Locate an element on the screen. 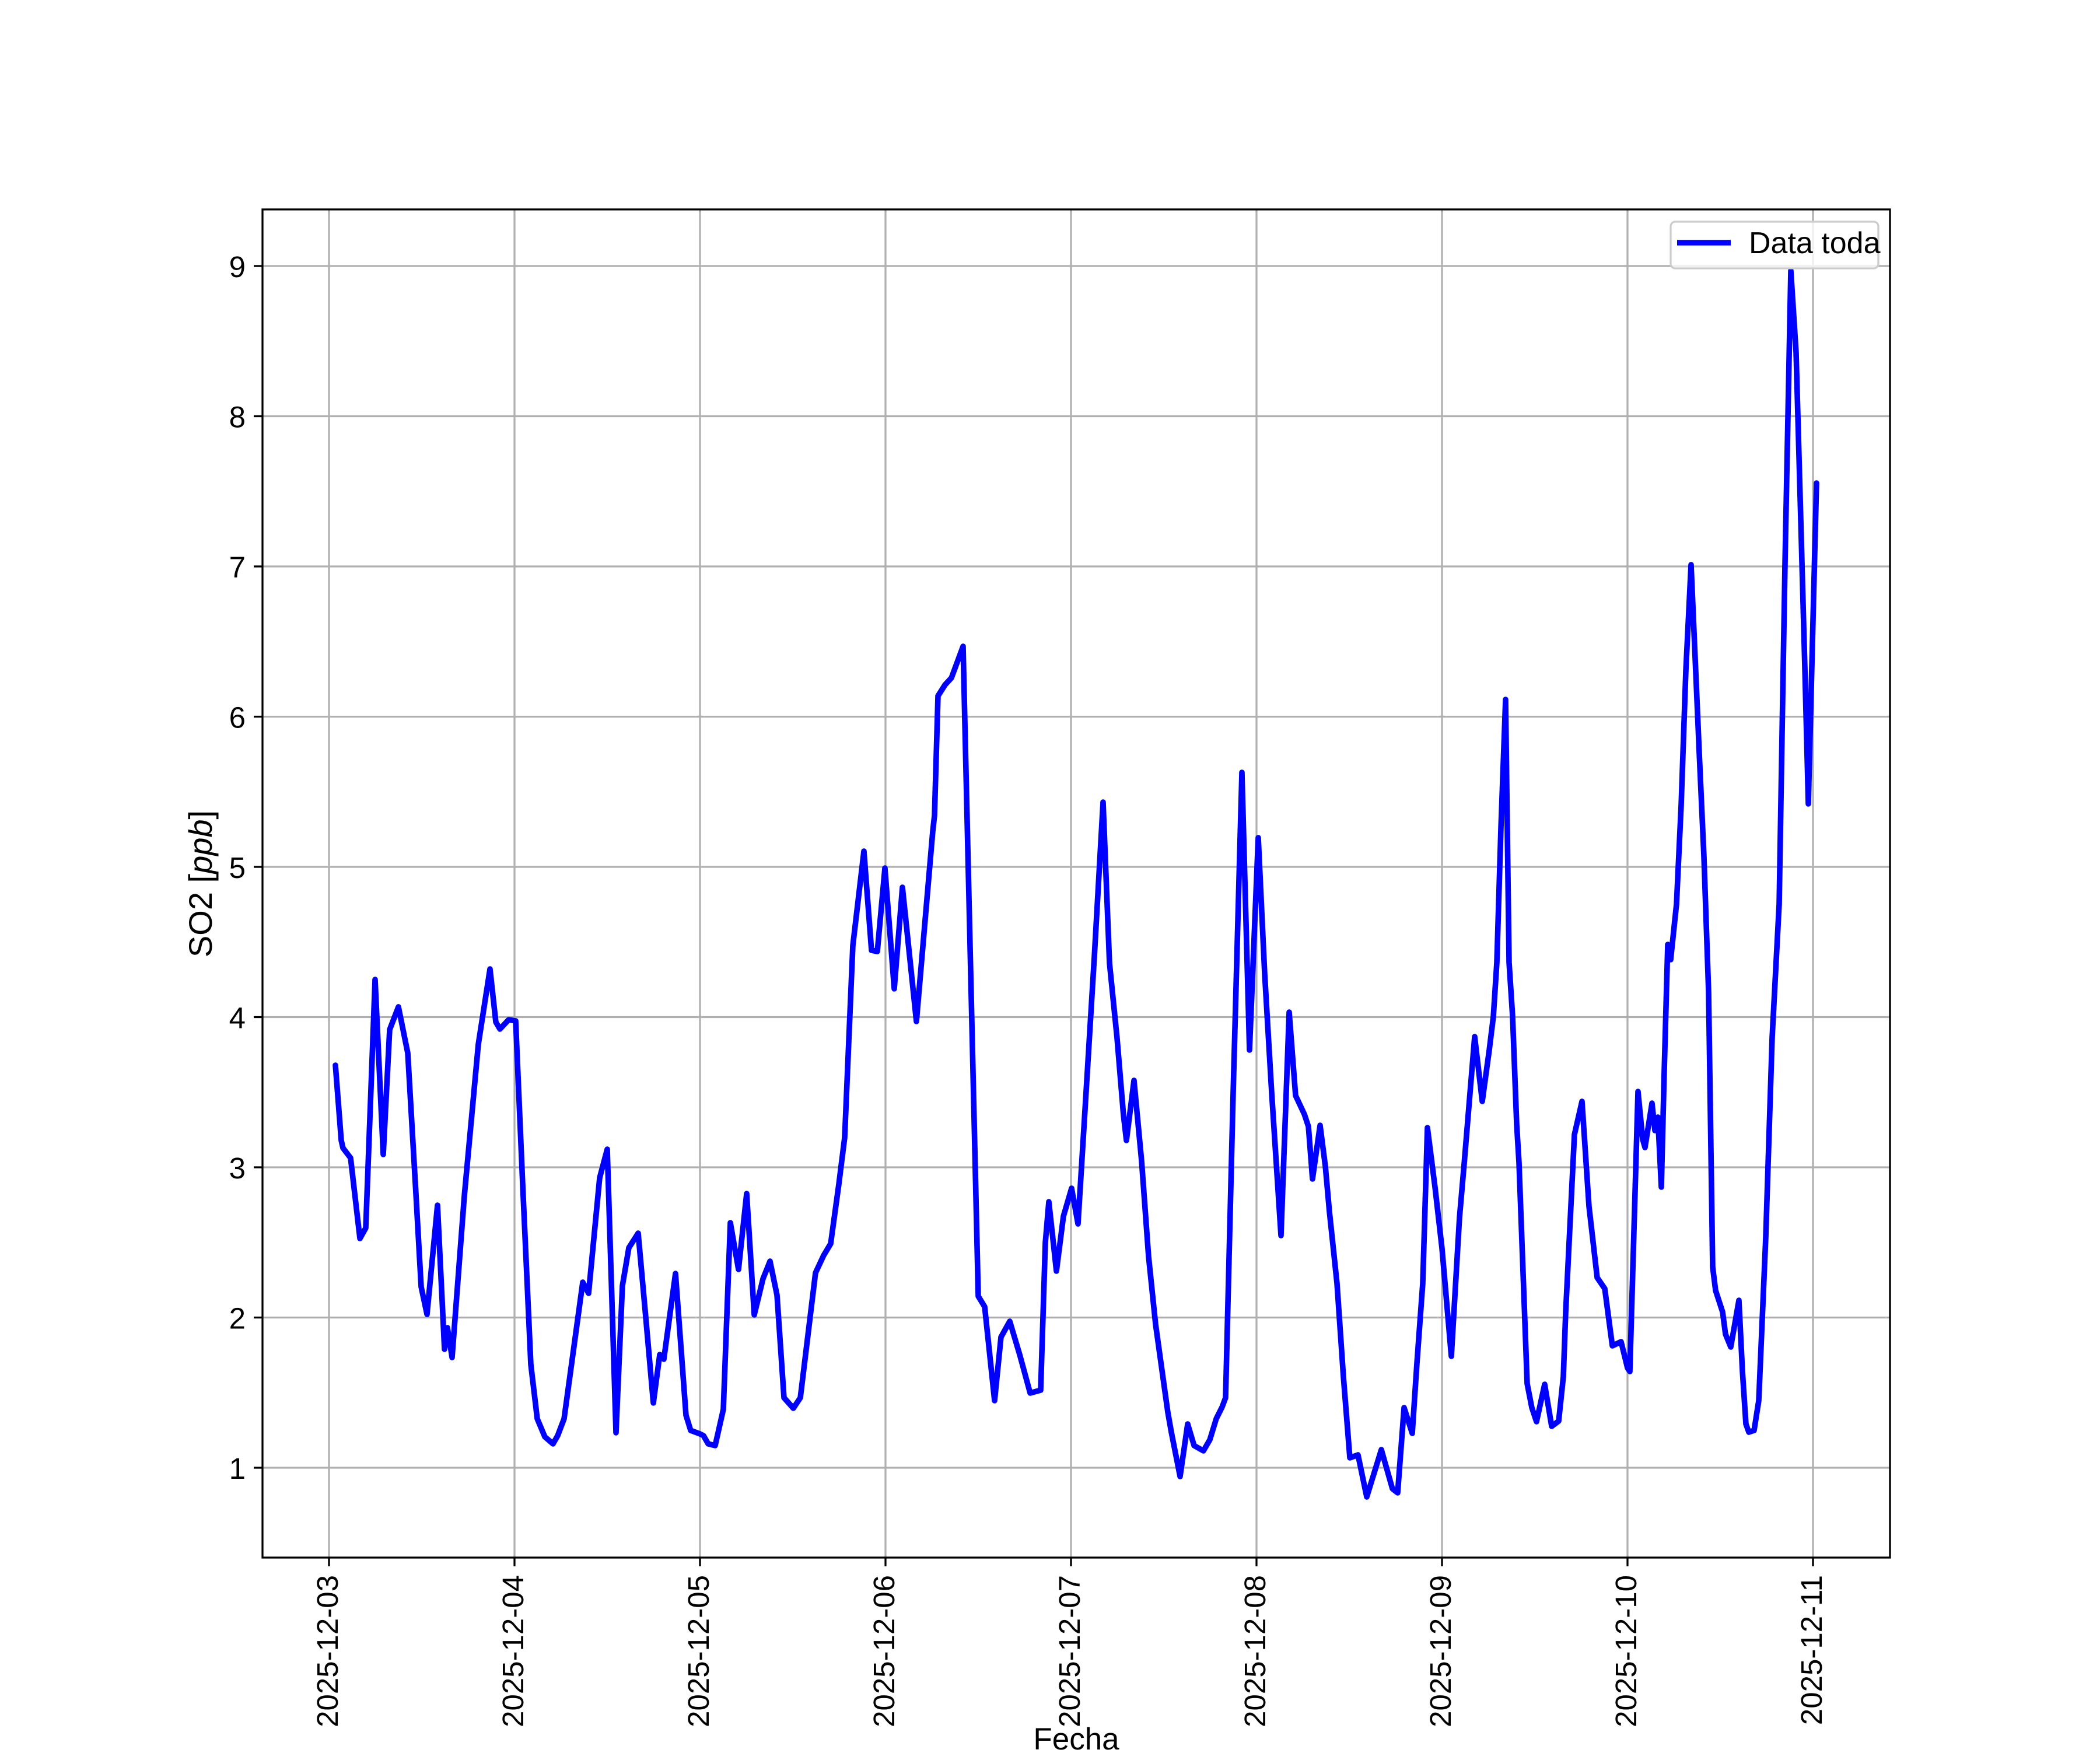 The width and height of the screenshot is (2100, 1753). svg-text: Fecha is located at coordinates (1076, 1736).